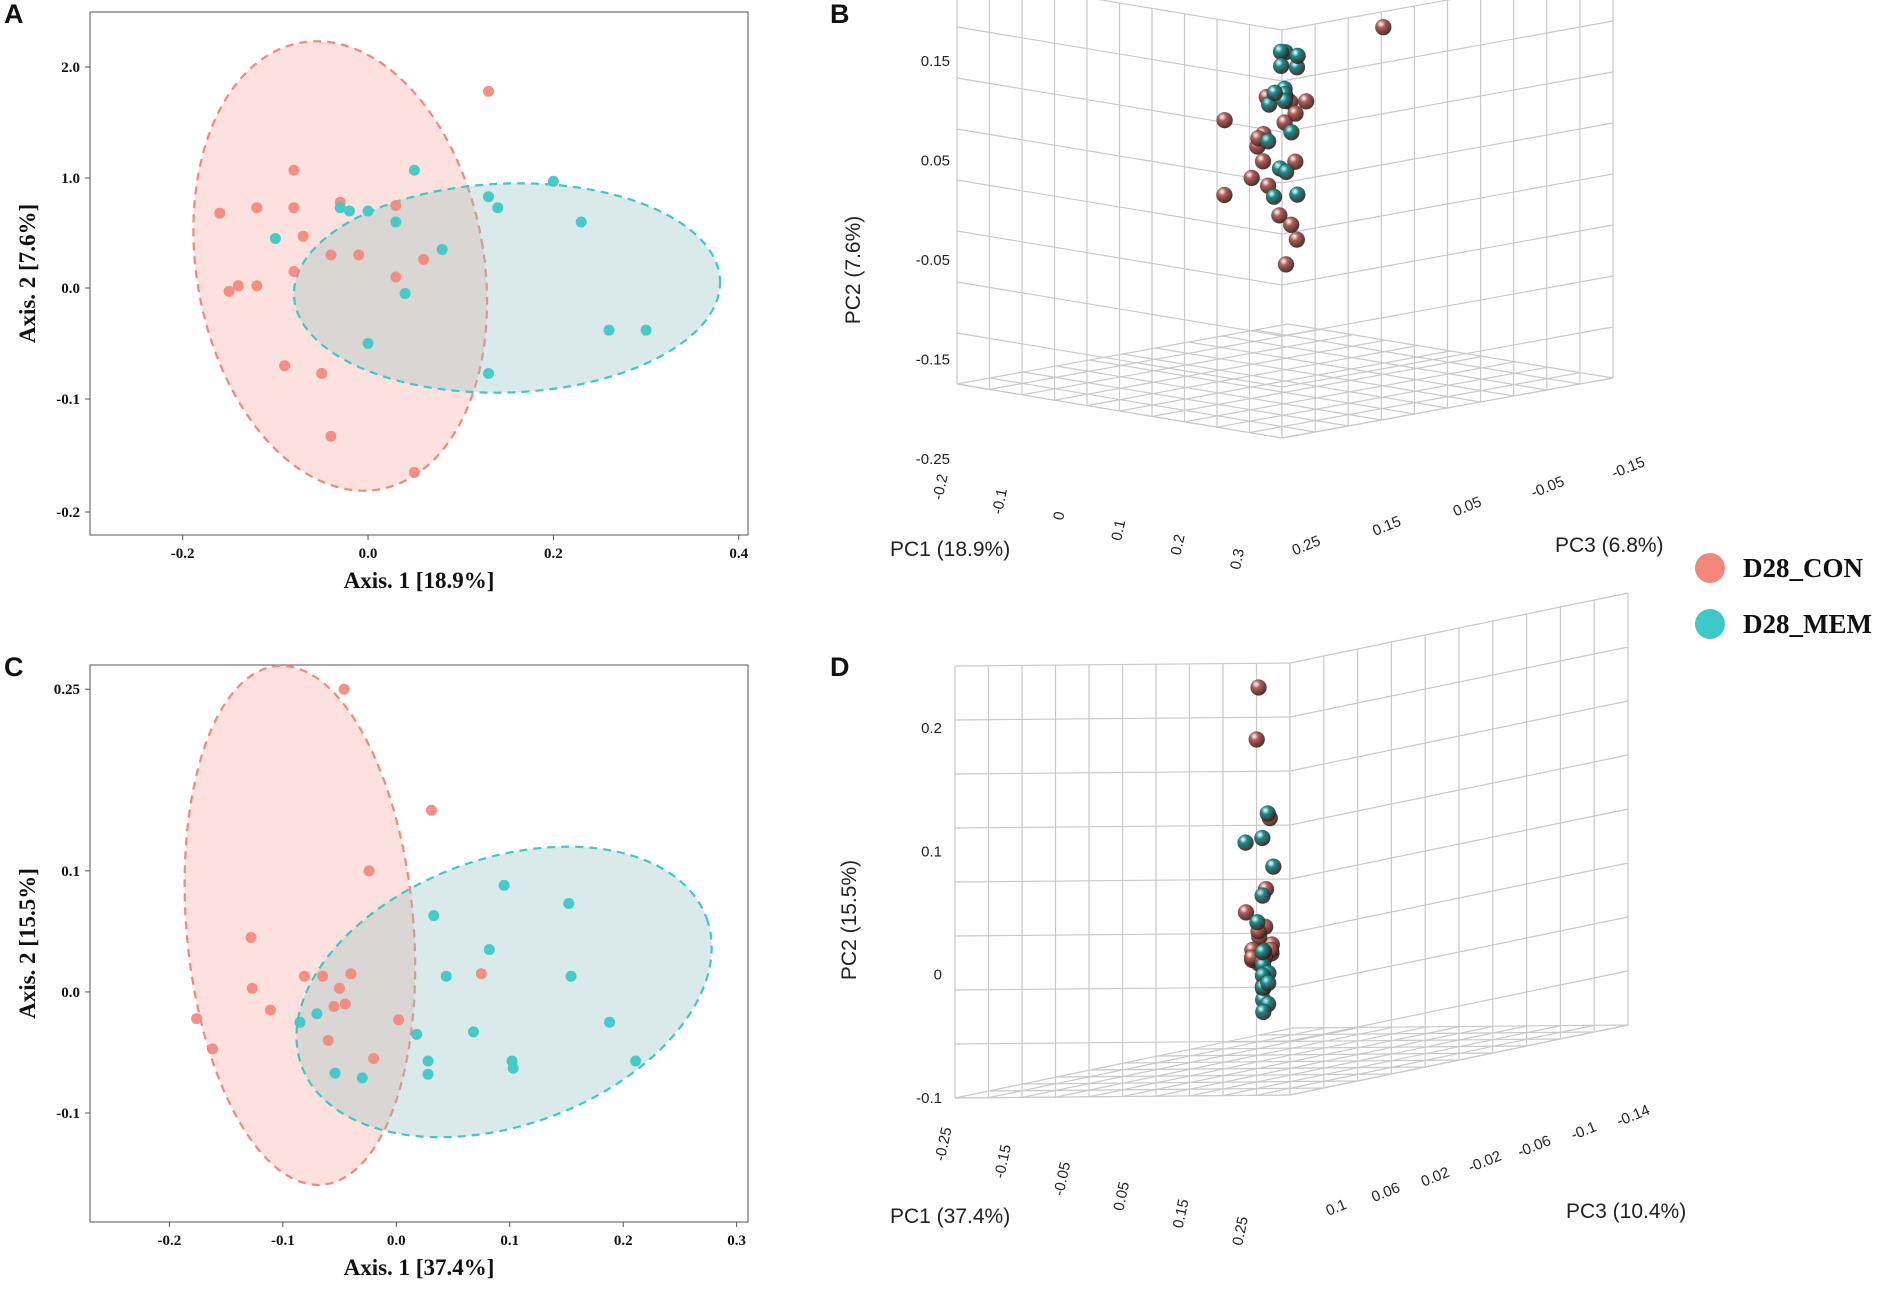 The width and height of the screenshot is (1902, 1301). I want to click on panel-d-x-tick-label: -0.05, so click(1063, 1178).